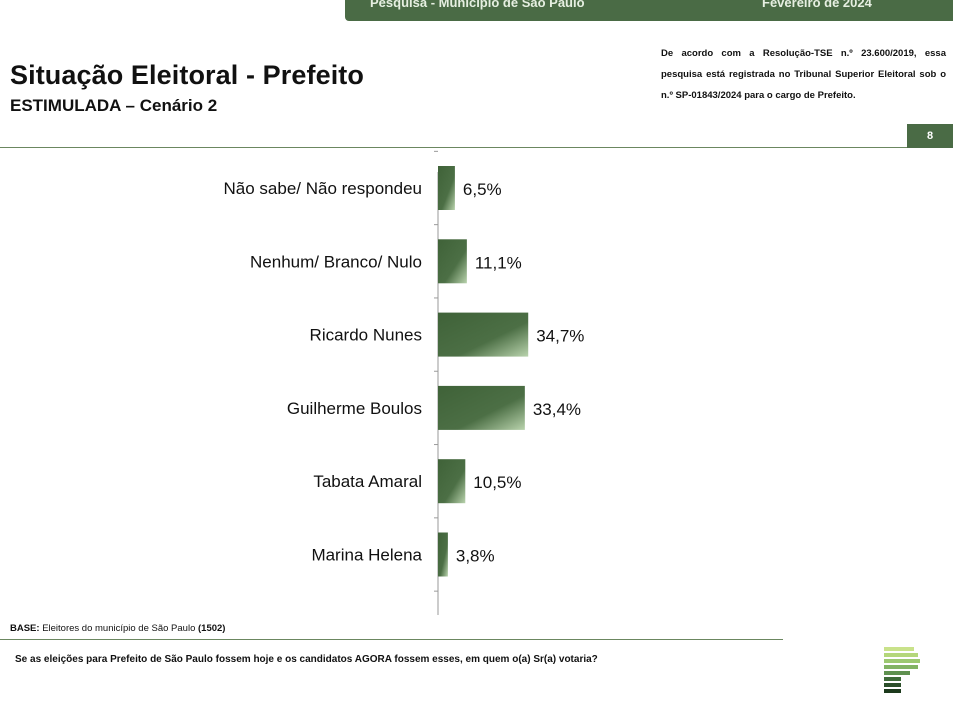 The width and height of the screenshot is (953, 705). Describe the element at coordinates (336, 261) in the screenshot. I see `category-label: Nenhum/ Branco/ Nulo` at that location.